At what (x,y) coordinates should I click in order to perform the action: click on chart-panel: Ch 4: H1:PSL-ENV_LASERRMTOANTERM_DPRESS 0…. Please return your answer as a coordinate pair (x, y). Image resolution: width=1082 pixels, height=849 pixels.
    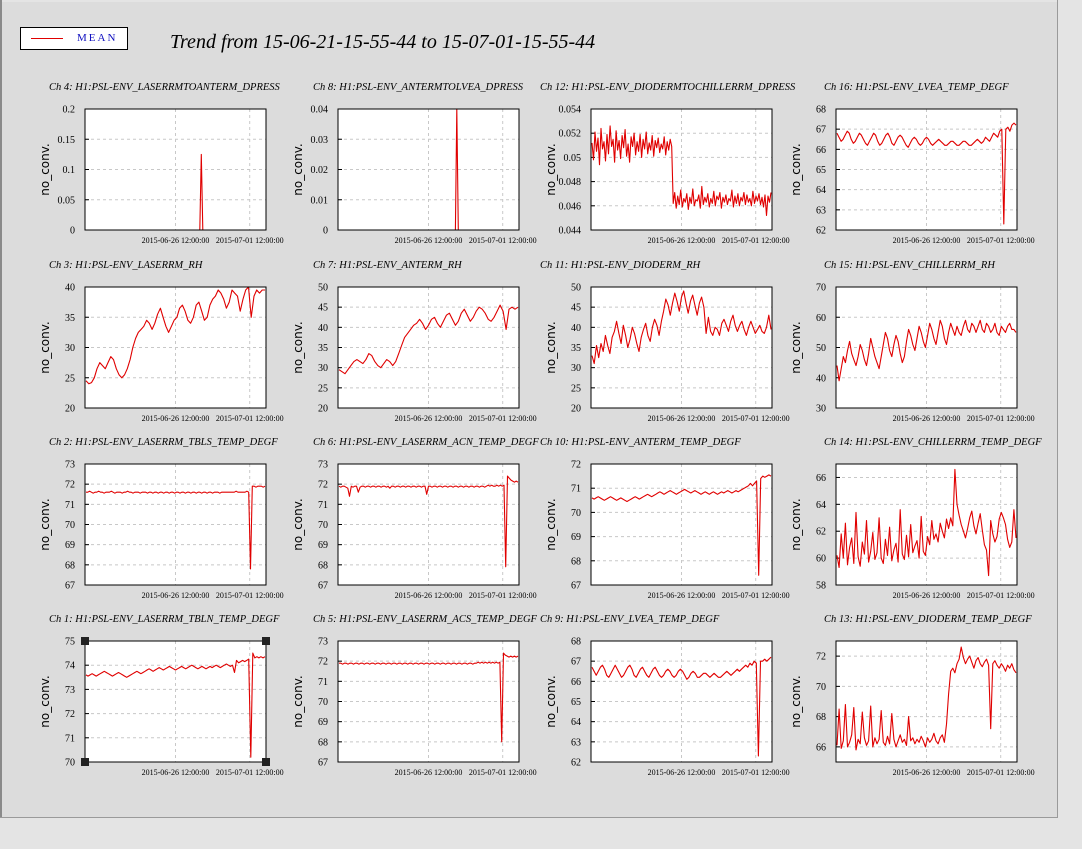
    Looking at the image, I should click on (161, 163).